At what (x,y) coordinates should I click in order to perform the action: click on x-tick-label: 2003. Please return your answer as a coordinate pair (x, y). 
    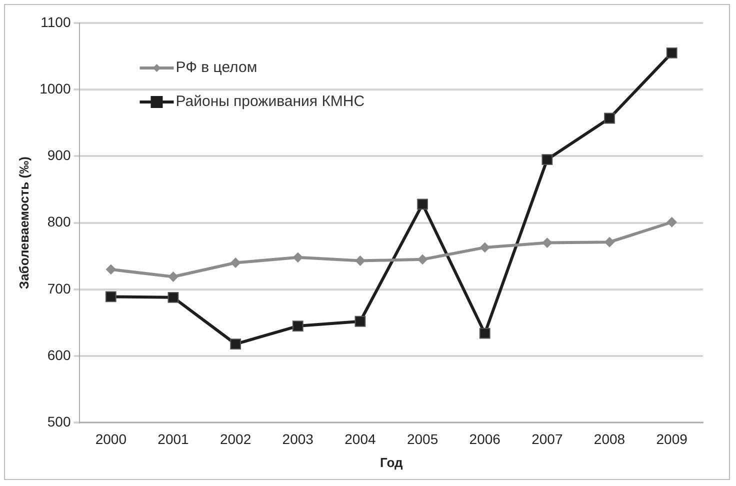
    Looking at the image, I should click on (298, 438).